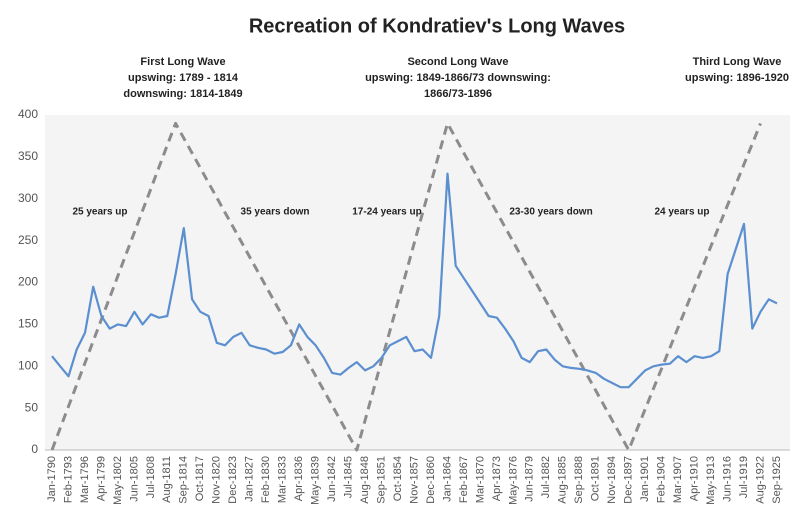 The width and height of the screenshot is (800, 515). What do you see at coordinates (480, 479) in the screenshot?
I see `x-tick-label: Mar-1870` at bounding box center [480, 479].